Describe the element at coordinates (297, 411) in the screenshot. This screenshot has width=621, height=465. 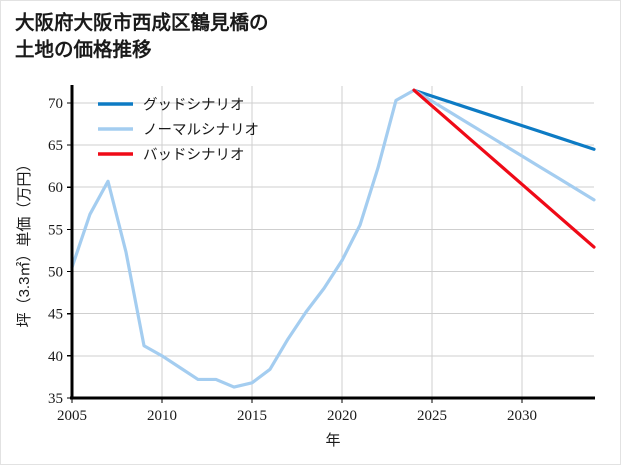
I see `x-axis: 2005 2010 2015 2020 2025 2030` at that location.